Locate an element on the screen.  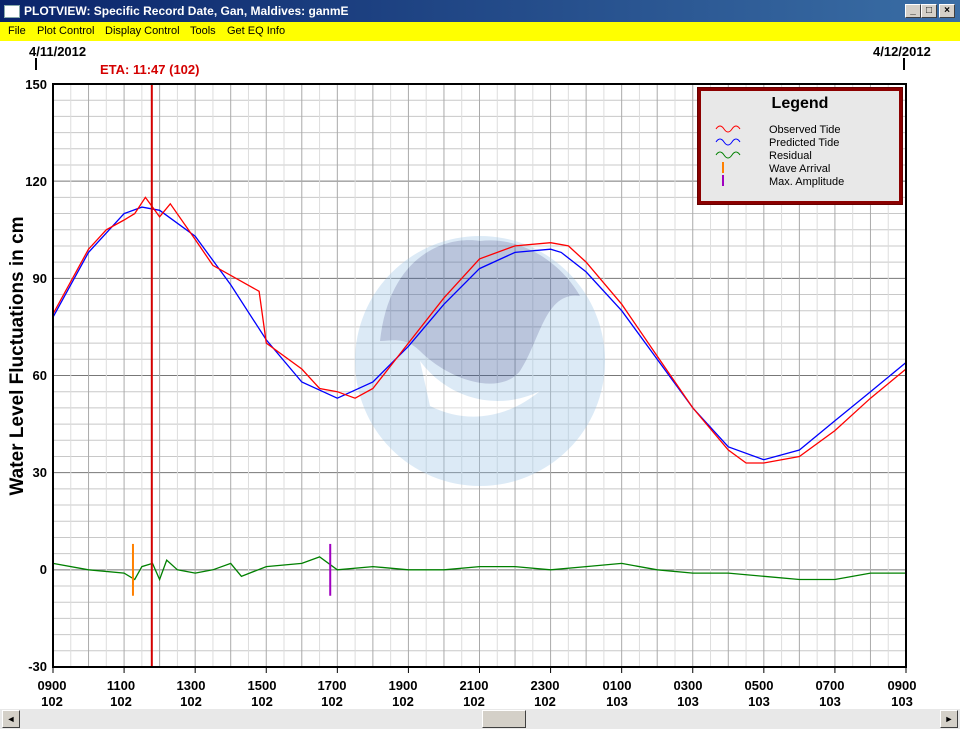
x-tick-label: 1100 102 is located at coordinates (121, 693).